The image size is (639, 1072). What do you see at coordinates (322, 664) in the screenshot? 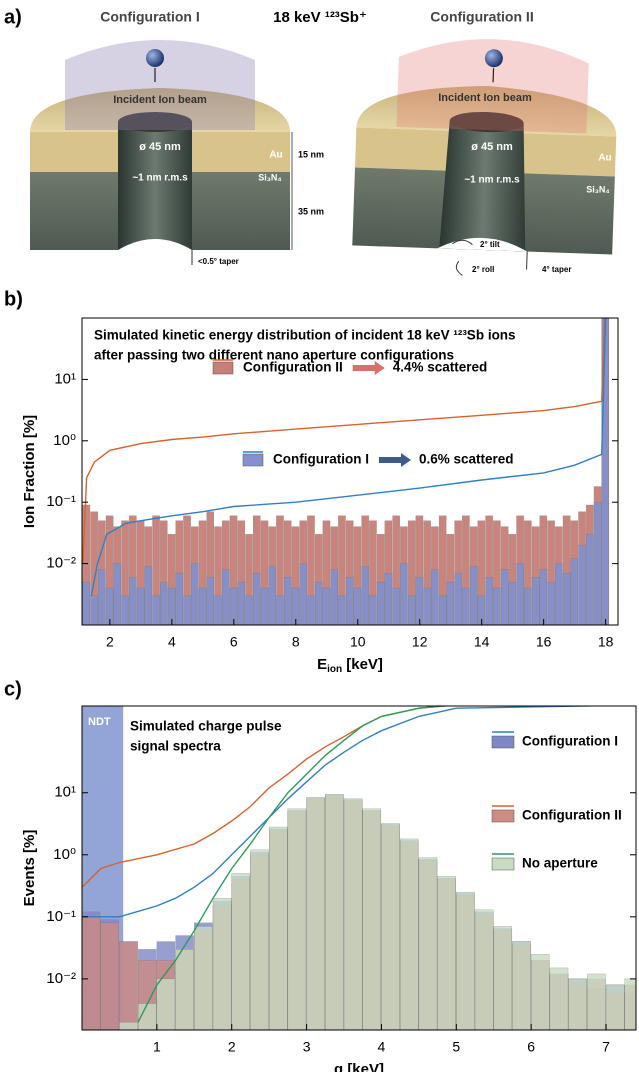
I see `x-axis-label-part: E` at bounding box center [322, 664].